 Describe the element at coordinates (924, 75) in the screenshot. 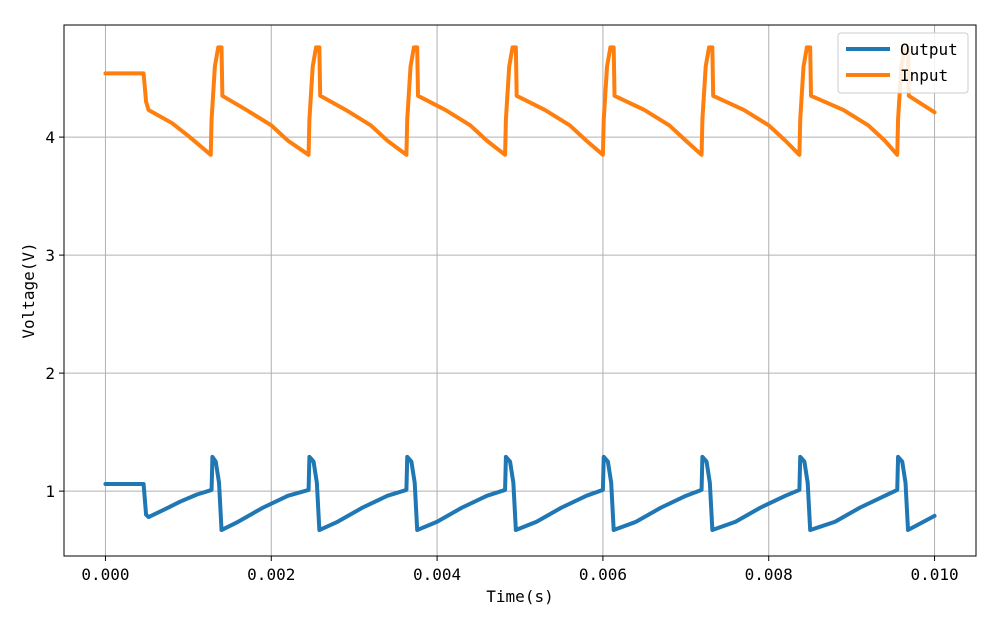

I see `legend-label-input: Input` at that location.